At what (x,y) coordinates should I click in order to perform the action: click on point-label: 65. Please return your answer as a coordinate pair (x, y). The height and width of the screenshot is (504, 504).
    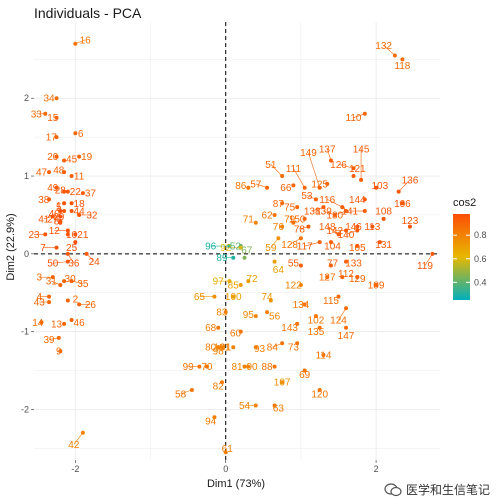
    Looking at the image, I should click on (200, 297).